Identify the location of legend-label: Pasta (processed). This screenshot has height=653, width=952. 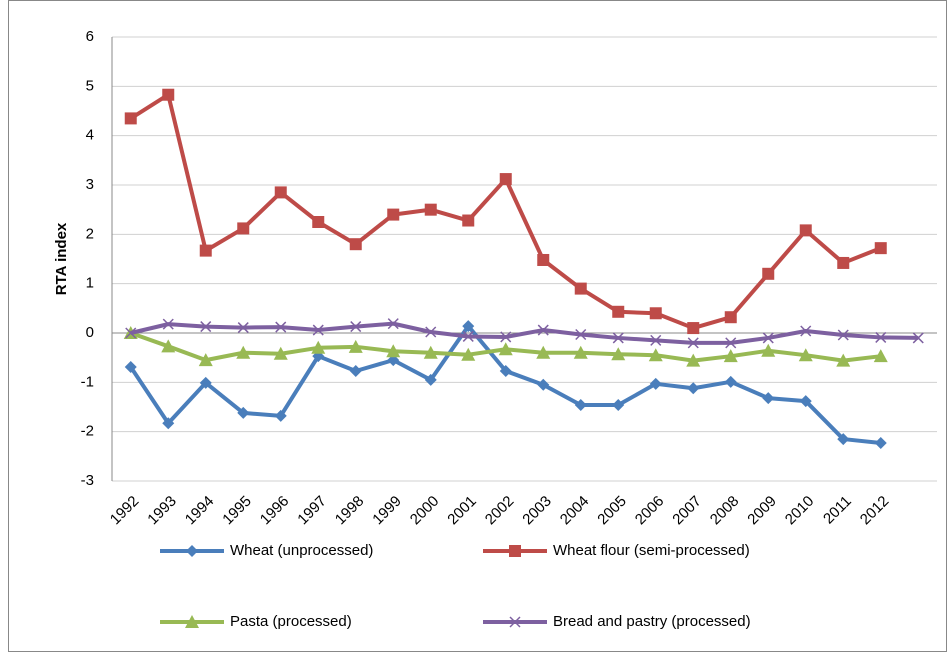
(291, 621).